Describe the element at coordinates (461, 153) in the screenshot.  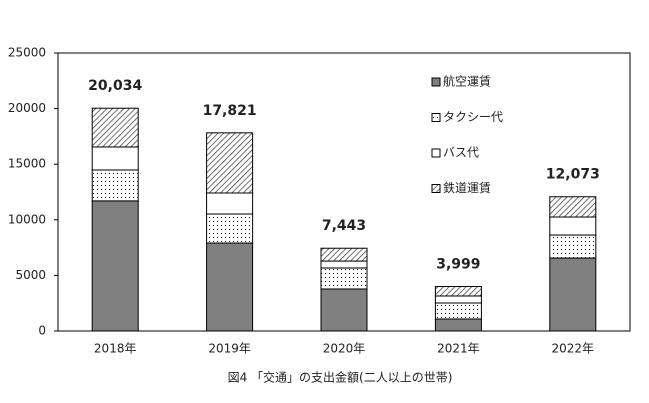
I see `legend-label: バス代` at that location.